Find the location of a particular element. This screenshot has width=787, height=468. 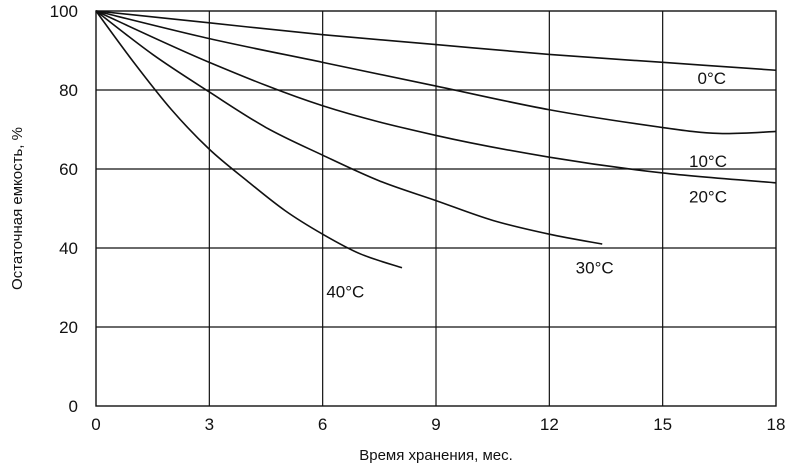

x-tick-label: 15 is located at coordinates (662, 424).